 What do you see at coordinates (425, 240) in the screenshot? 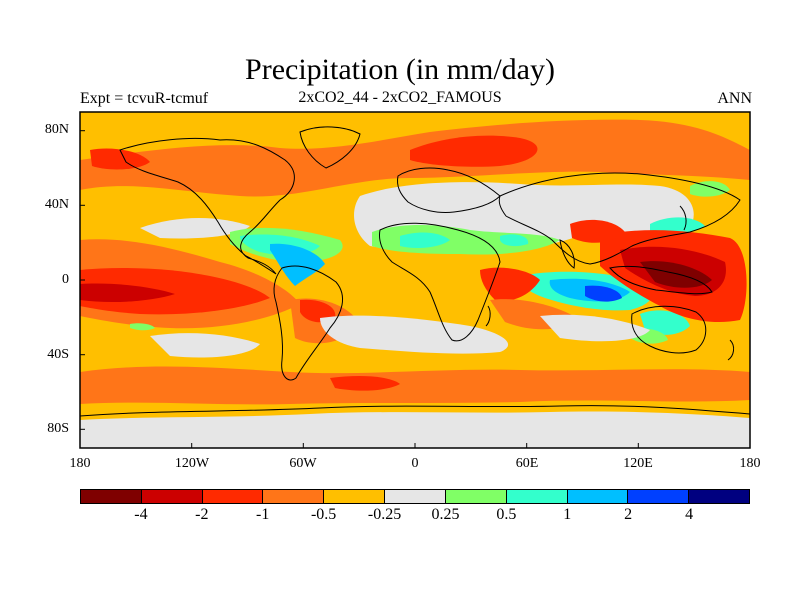
I see `field-sahara-cyan` at bounding box center [425, 240].